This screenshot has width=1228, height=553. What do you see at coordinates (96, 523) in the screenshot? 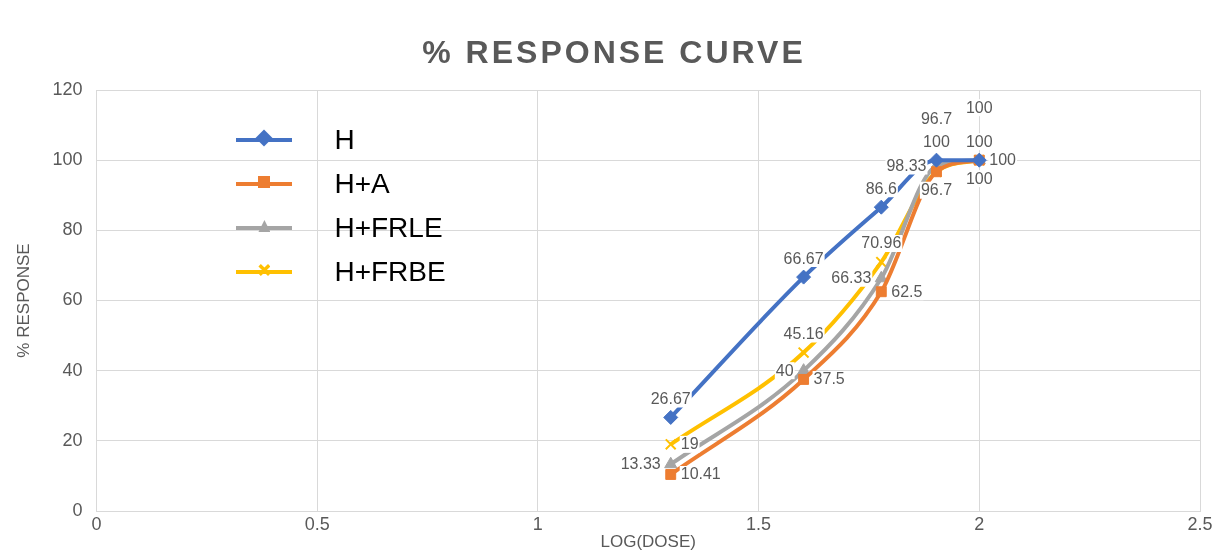
I see `x-tick-label: 0` at bounding box center [96, 523].